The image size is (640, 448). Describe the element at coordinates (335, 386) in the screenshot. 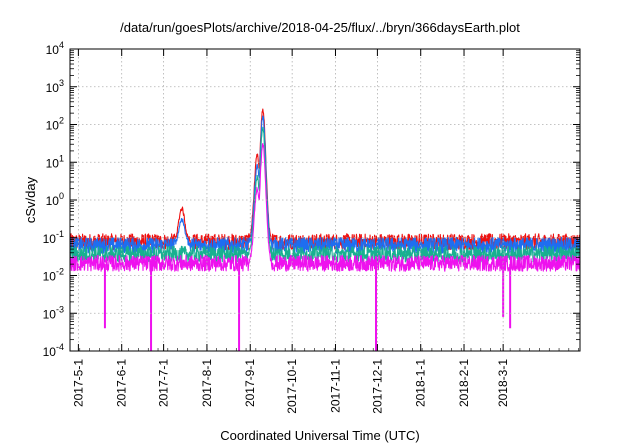

I see `x-tick-label: 2017-11-1` at that location.